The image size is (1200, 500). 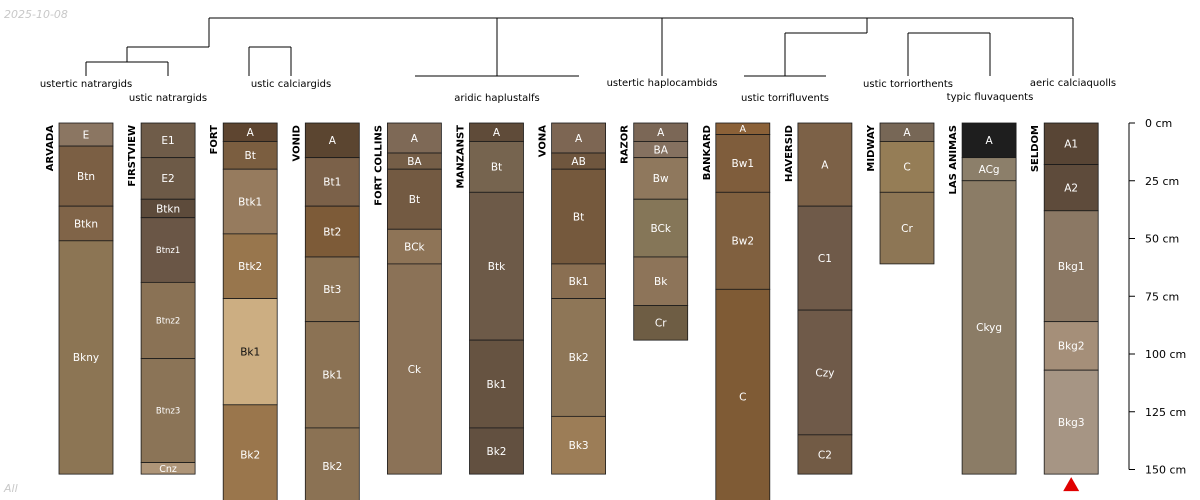 What do you see at coordinates (86, 135) in the screenshot?
I see `horizon-label: E` at bounding box center [86, 135].